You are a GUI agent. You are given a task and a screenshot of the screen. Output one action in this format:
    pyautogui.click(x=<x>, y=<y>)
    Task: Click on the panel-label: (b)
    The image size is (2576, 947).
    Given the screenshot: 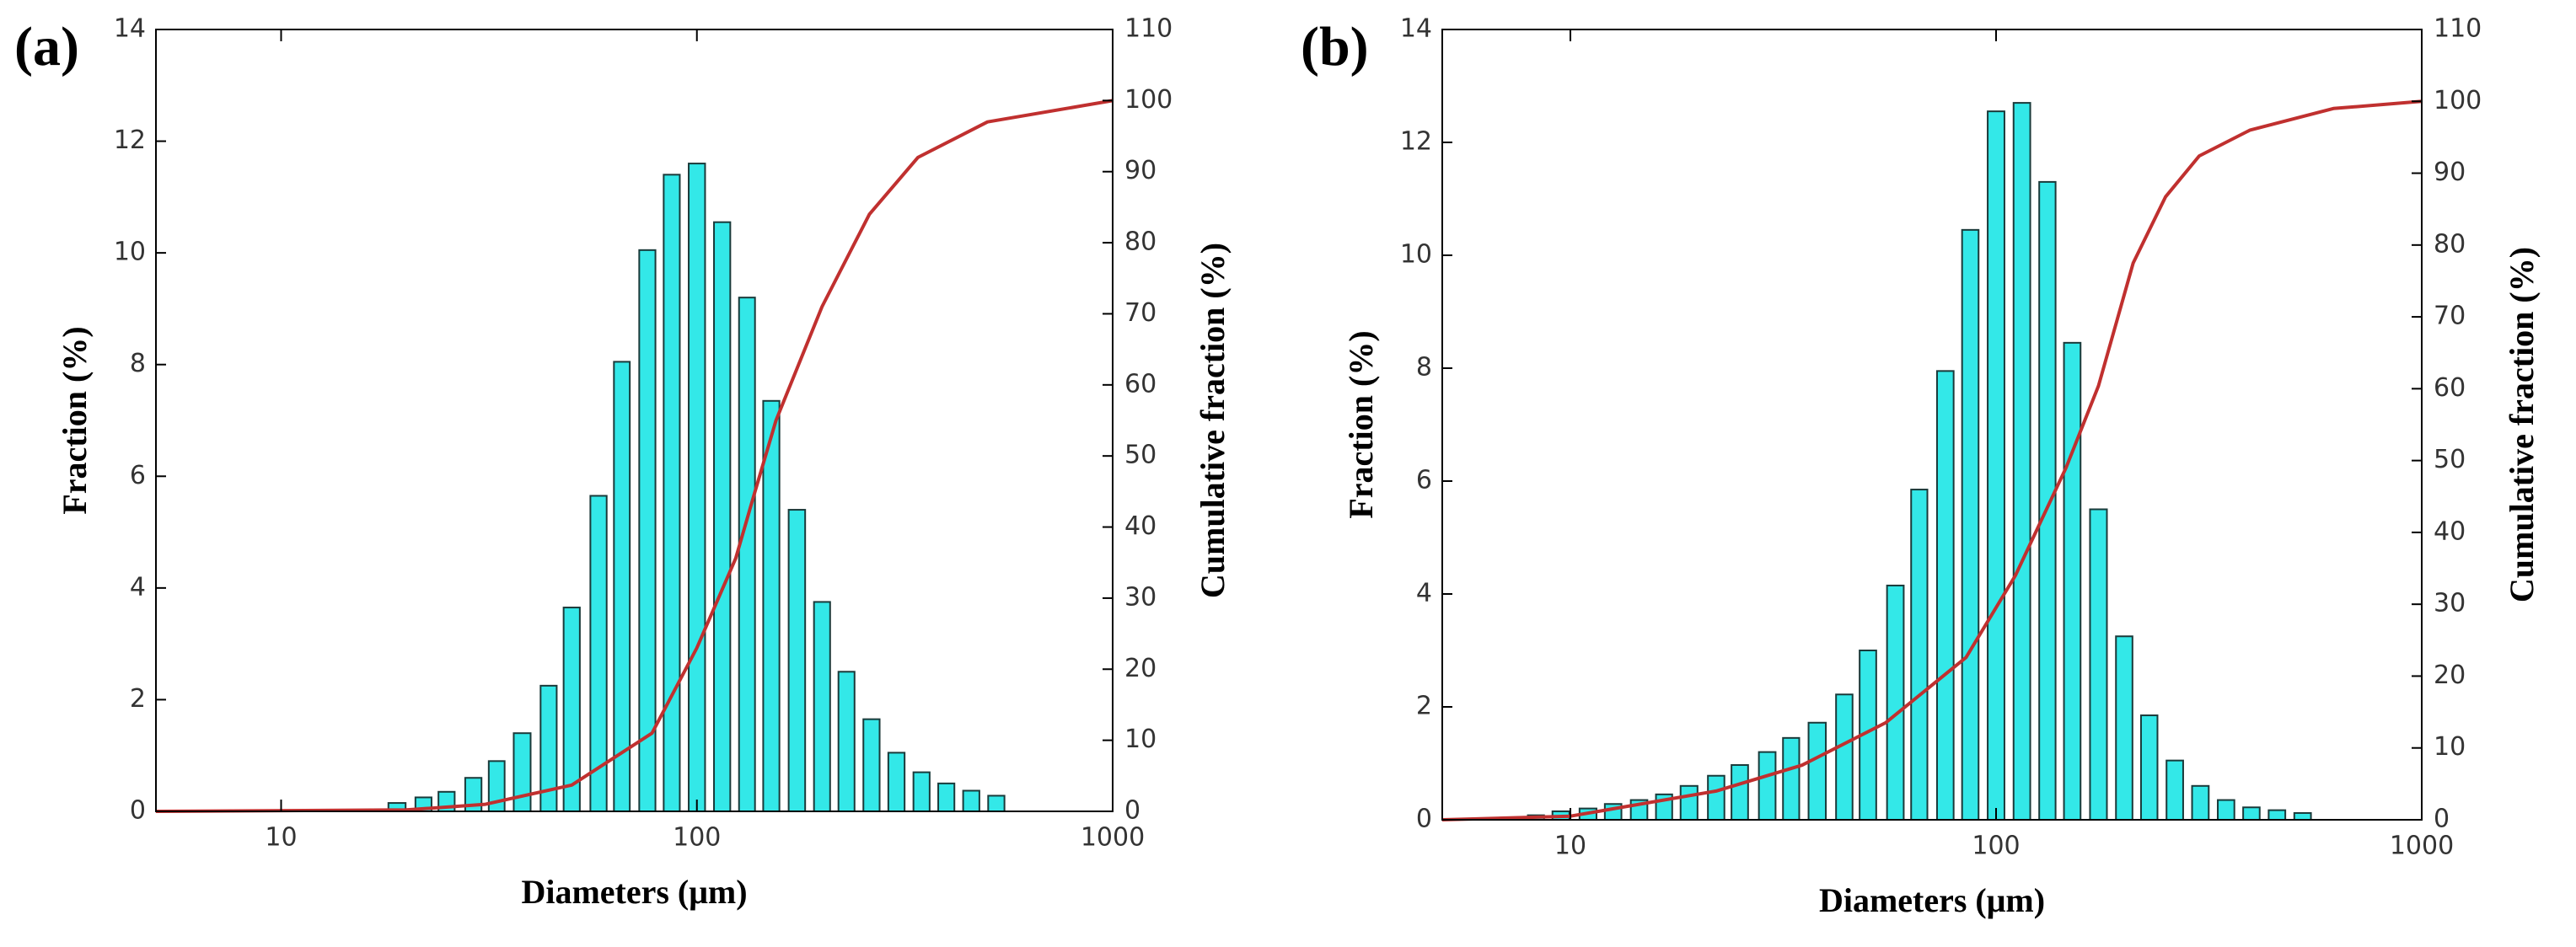 What is the action you would take?
    pyautogui.click(x=1335, y=47)
    